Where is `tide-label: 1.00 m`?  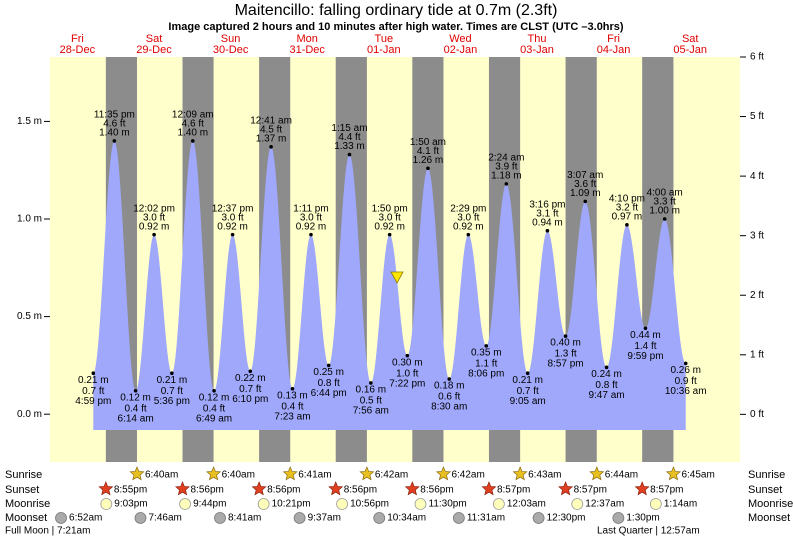 tide-label: 1.00 m is located at coordinates (664, 211).